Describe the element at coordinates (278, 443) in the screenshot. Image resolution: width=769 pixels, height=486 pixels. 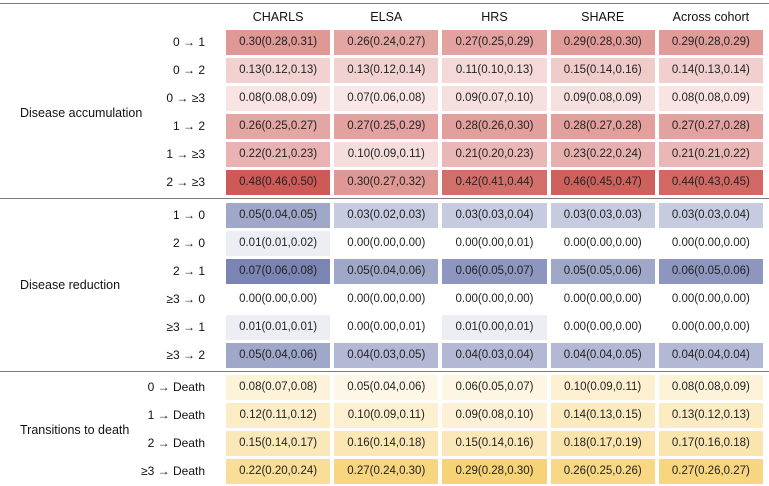
I see `probability-cell: 0.15(0.14,0.17)` at that location.